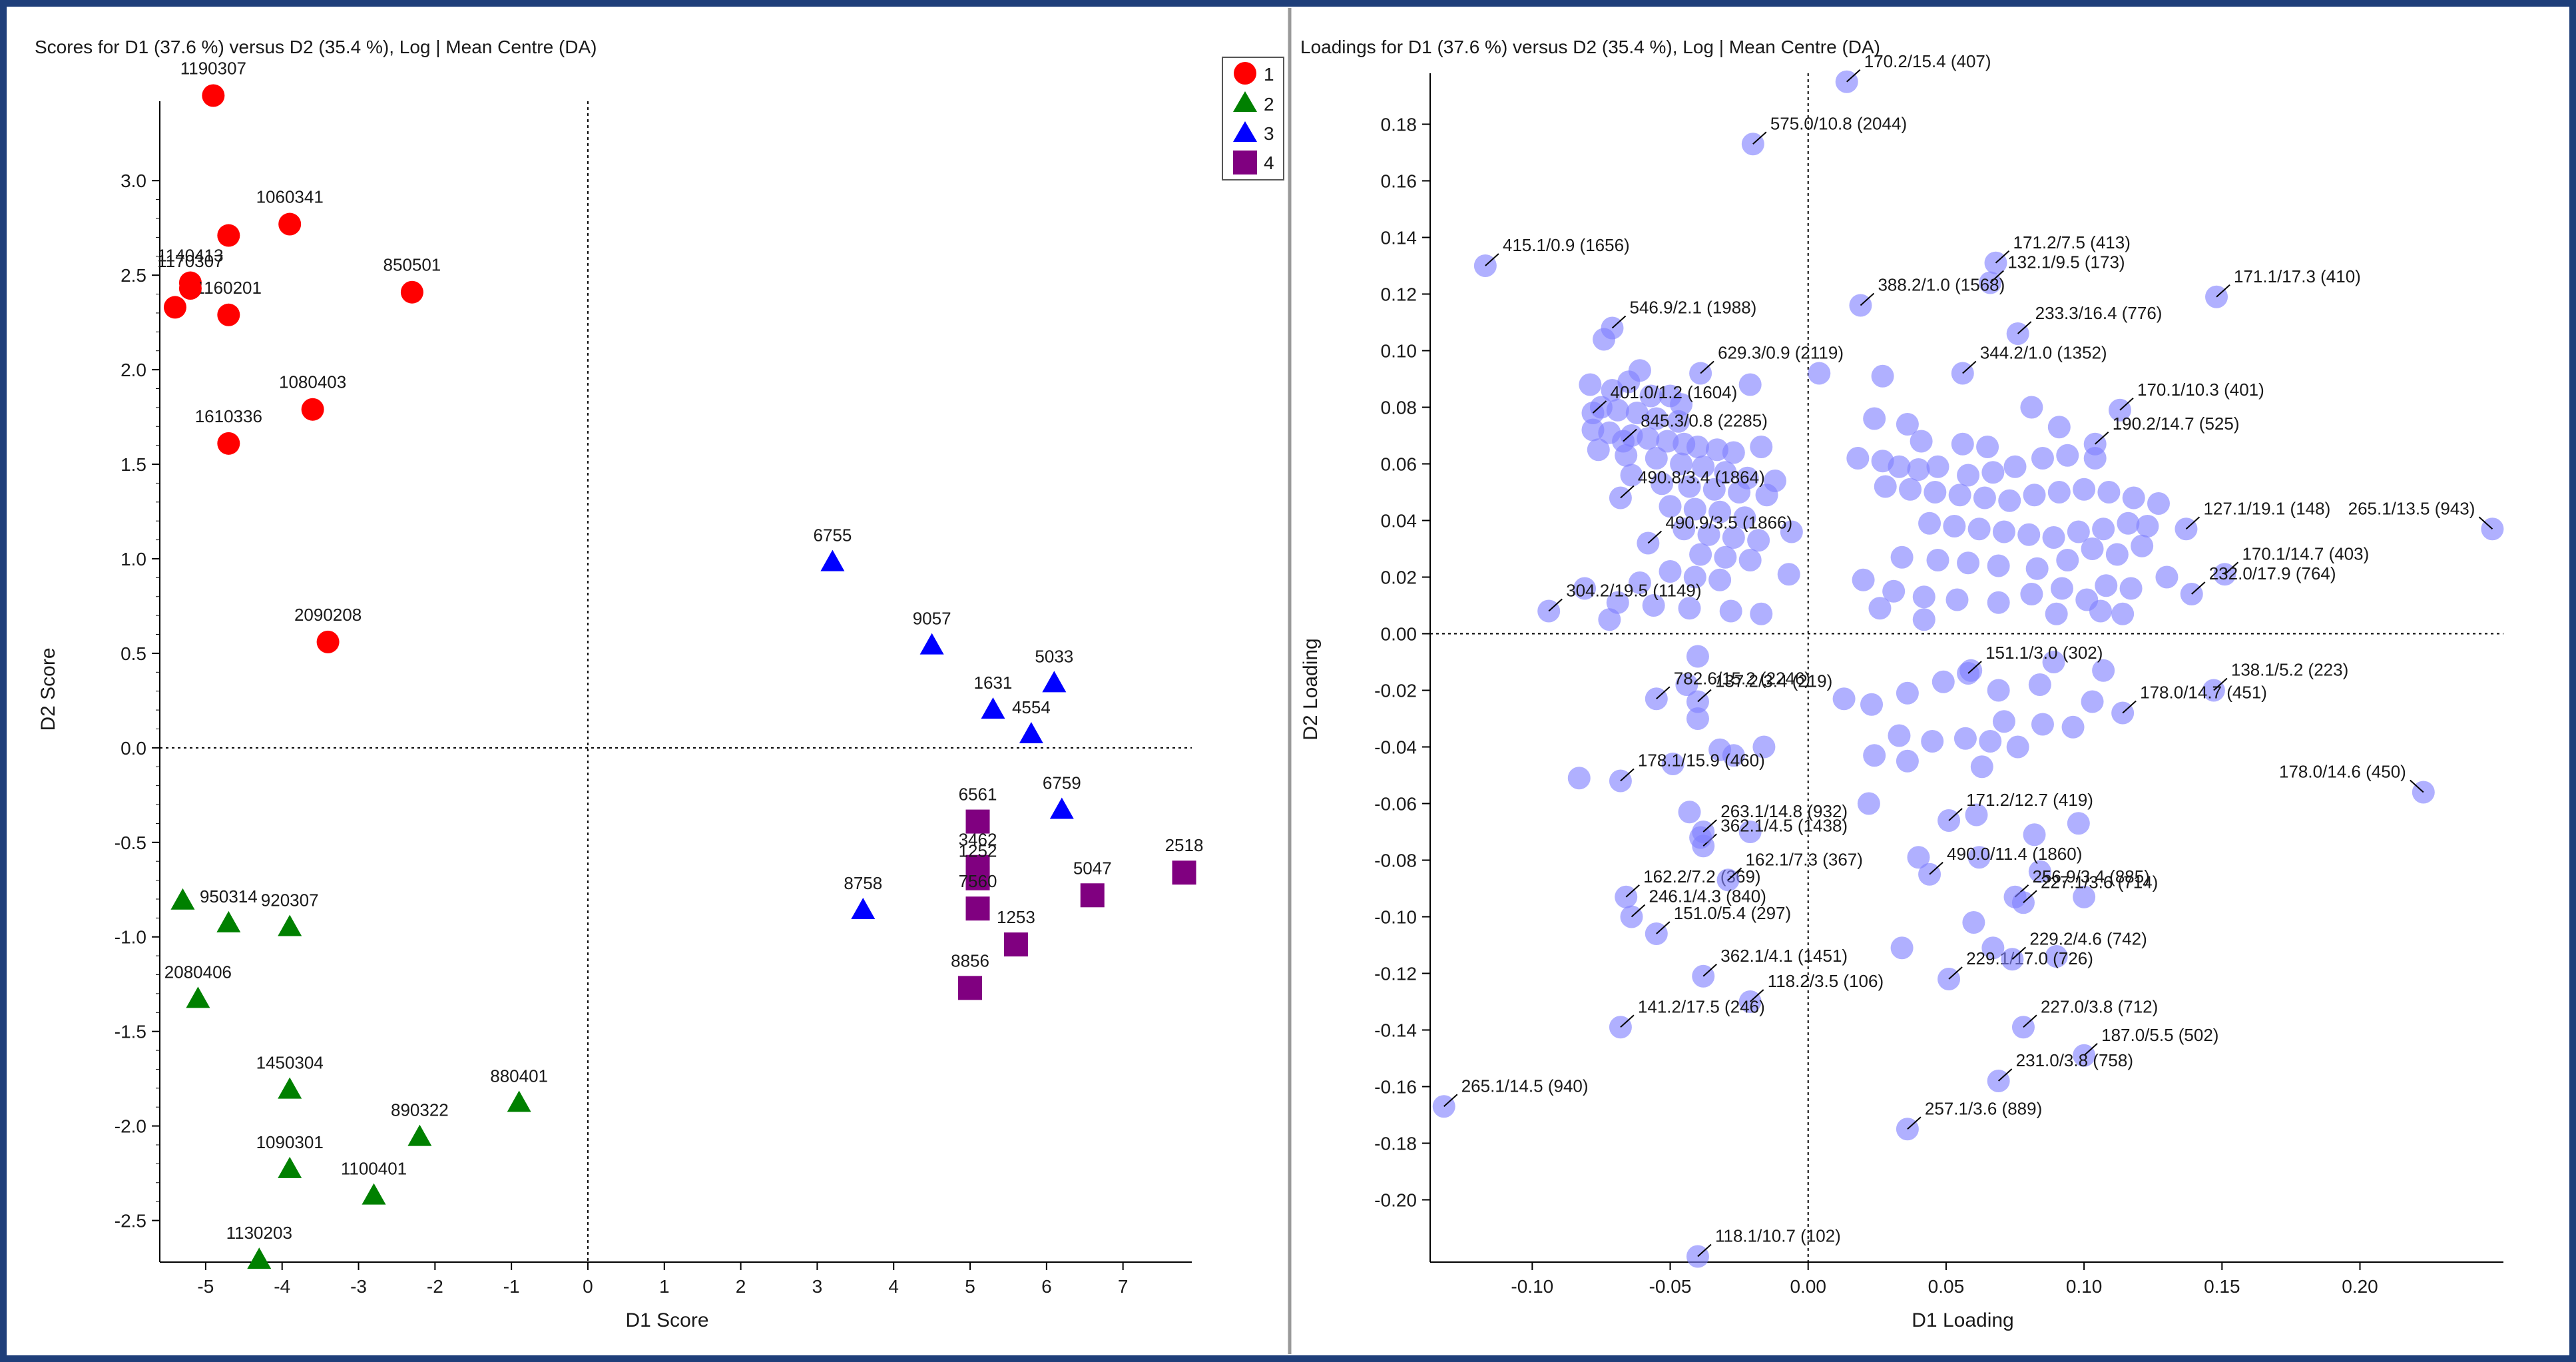 The height and width of the screenshot is (1362, 2576). I want to click on scores-y-tick-label: -1.0, so click(131, 937).